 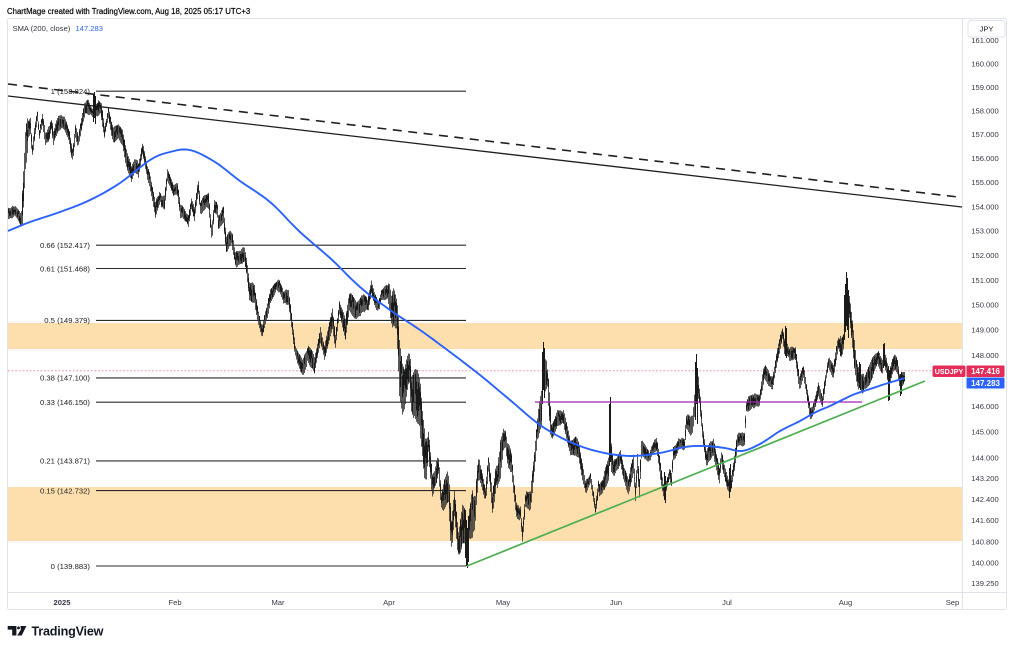 I want to click on svg-text: 0.61 (151.468), so click(x=65, y=268).